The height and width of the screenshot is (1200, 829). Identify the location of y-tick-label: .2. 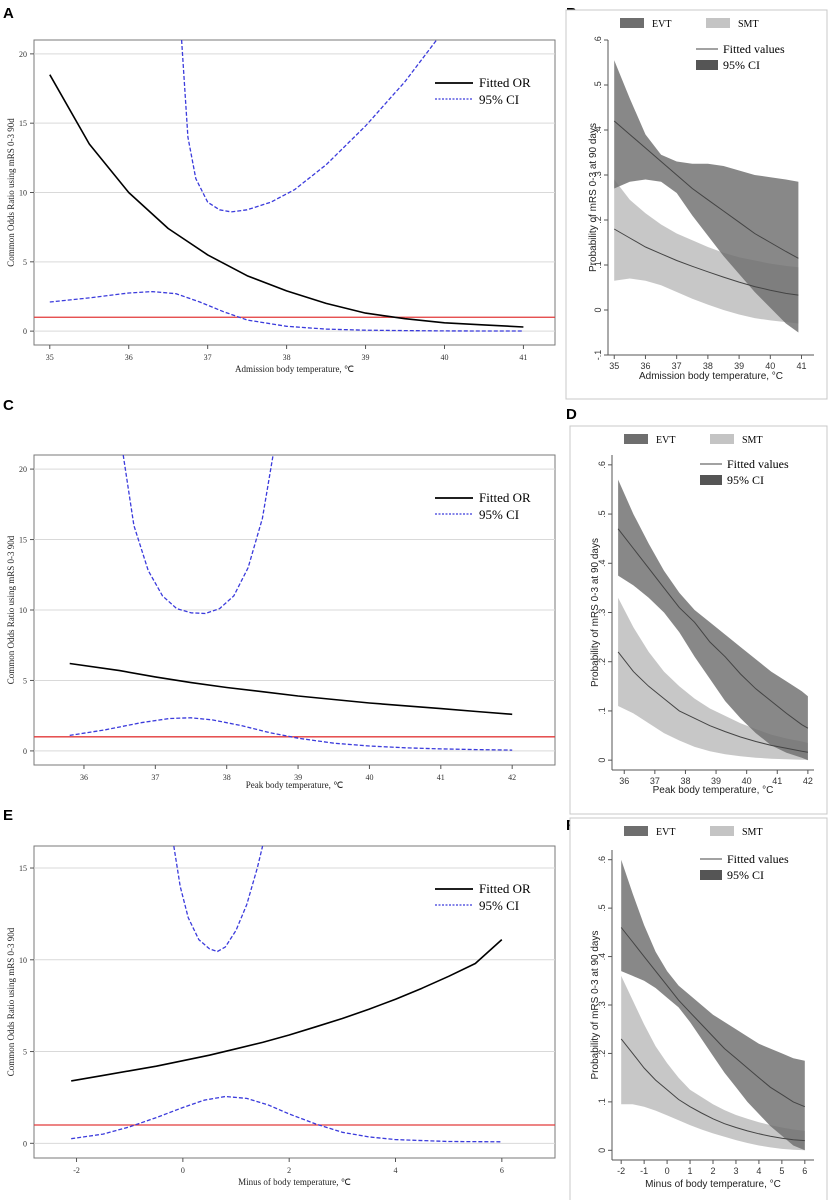
(602, 1054).